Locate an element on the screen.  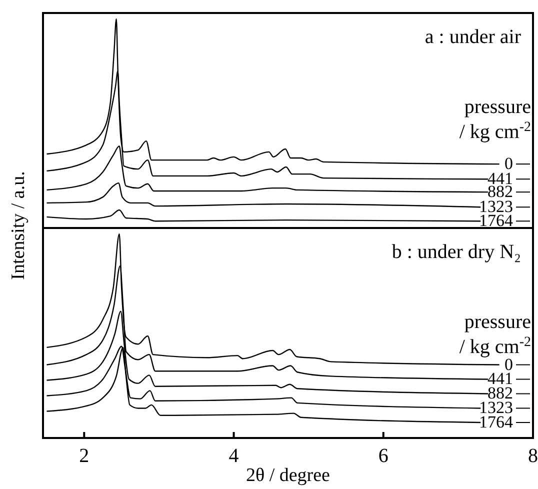
chart-title: a : under air is located at coordinates (473, 37).